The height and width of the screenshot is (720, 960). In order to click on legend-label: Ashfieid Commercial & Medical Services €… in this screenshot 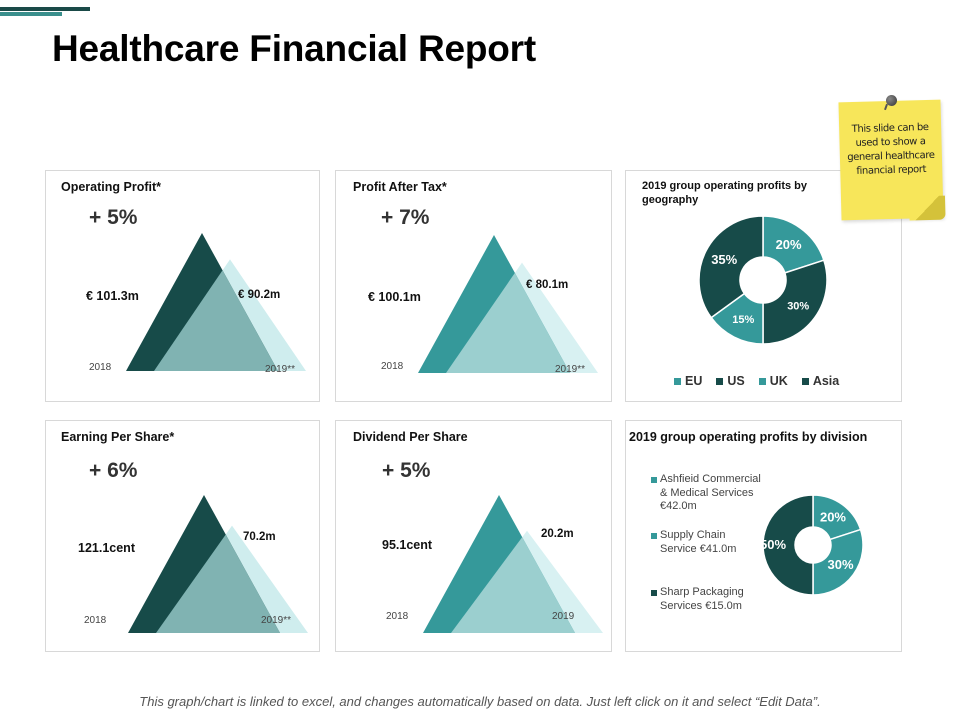, I will do `click(710, 492)`.